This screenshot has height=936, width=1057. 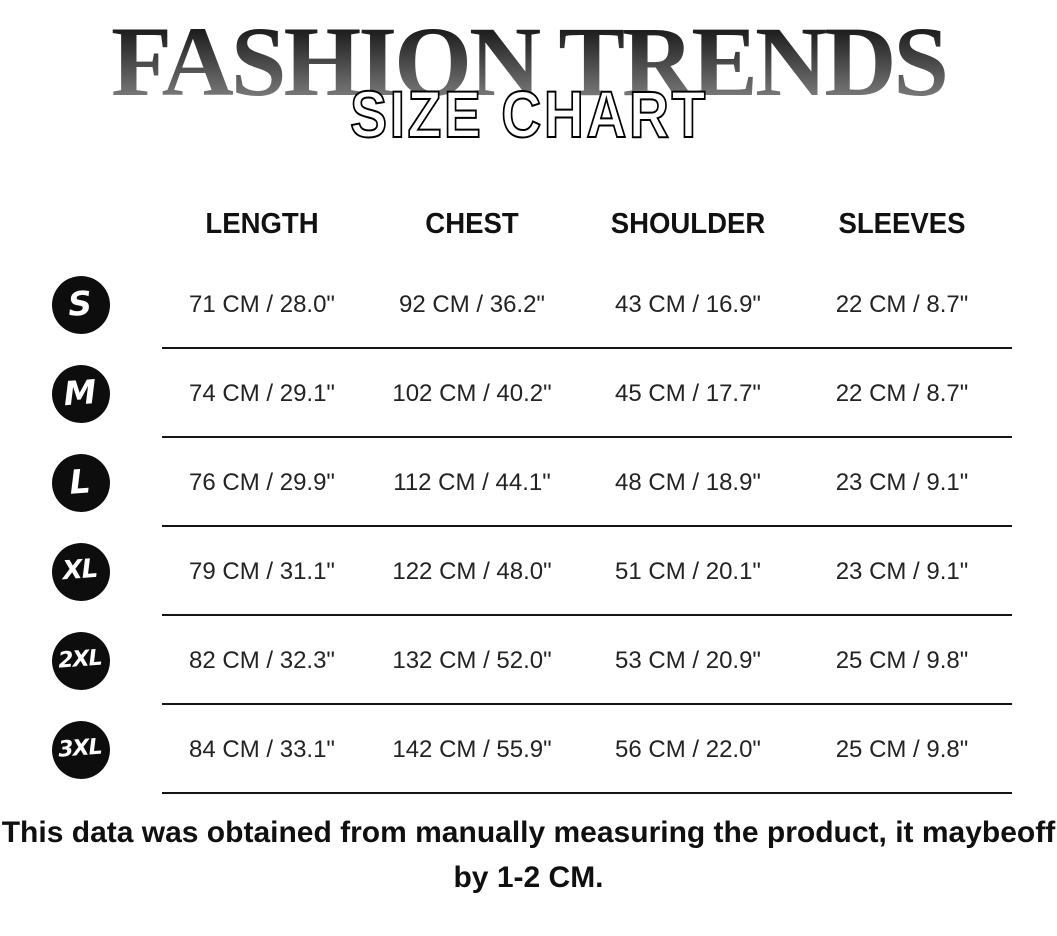 I want to click on table-header-row: LENGTH CHEST SHOULDER SLEEVES, so click(x=528, y=224).